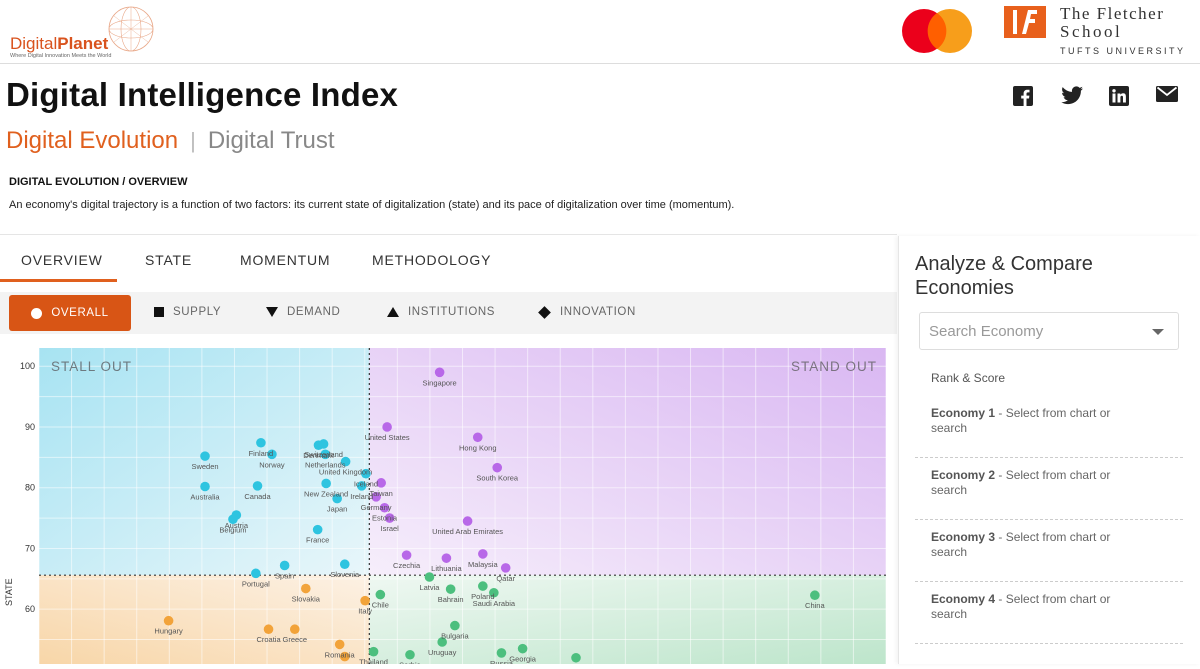 The image size is (1200, 669). What do you see at coordinates (187, 312) in the screenshot?
I see `filter-supply: SUPPLY` at bounding box center [187, 312].